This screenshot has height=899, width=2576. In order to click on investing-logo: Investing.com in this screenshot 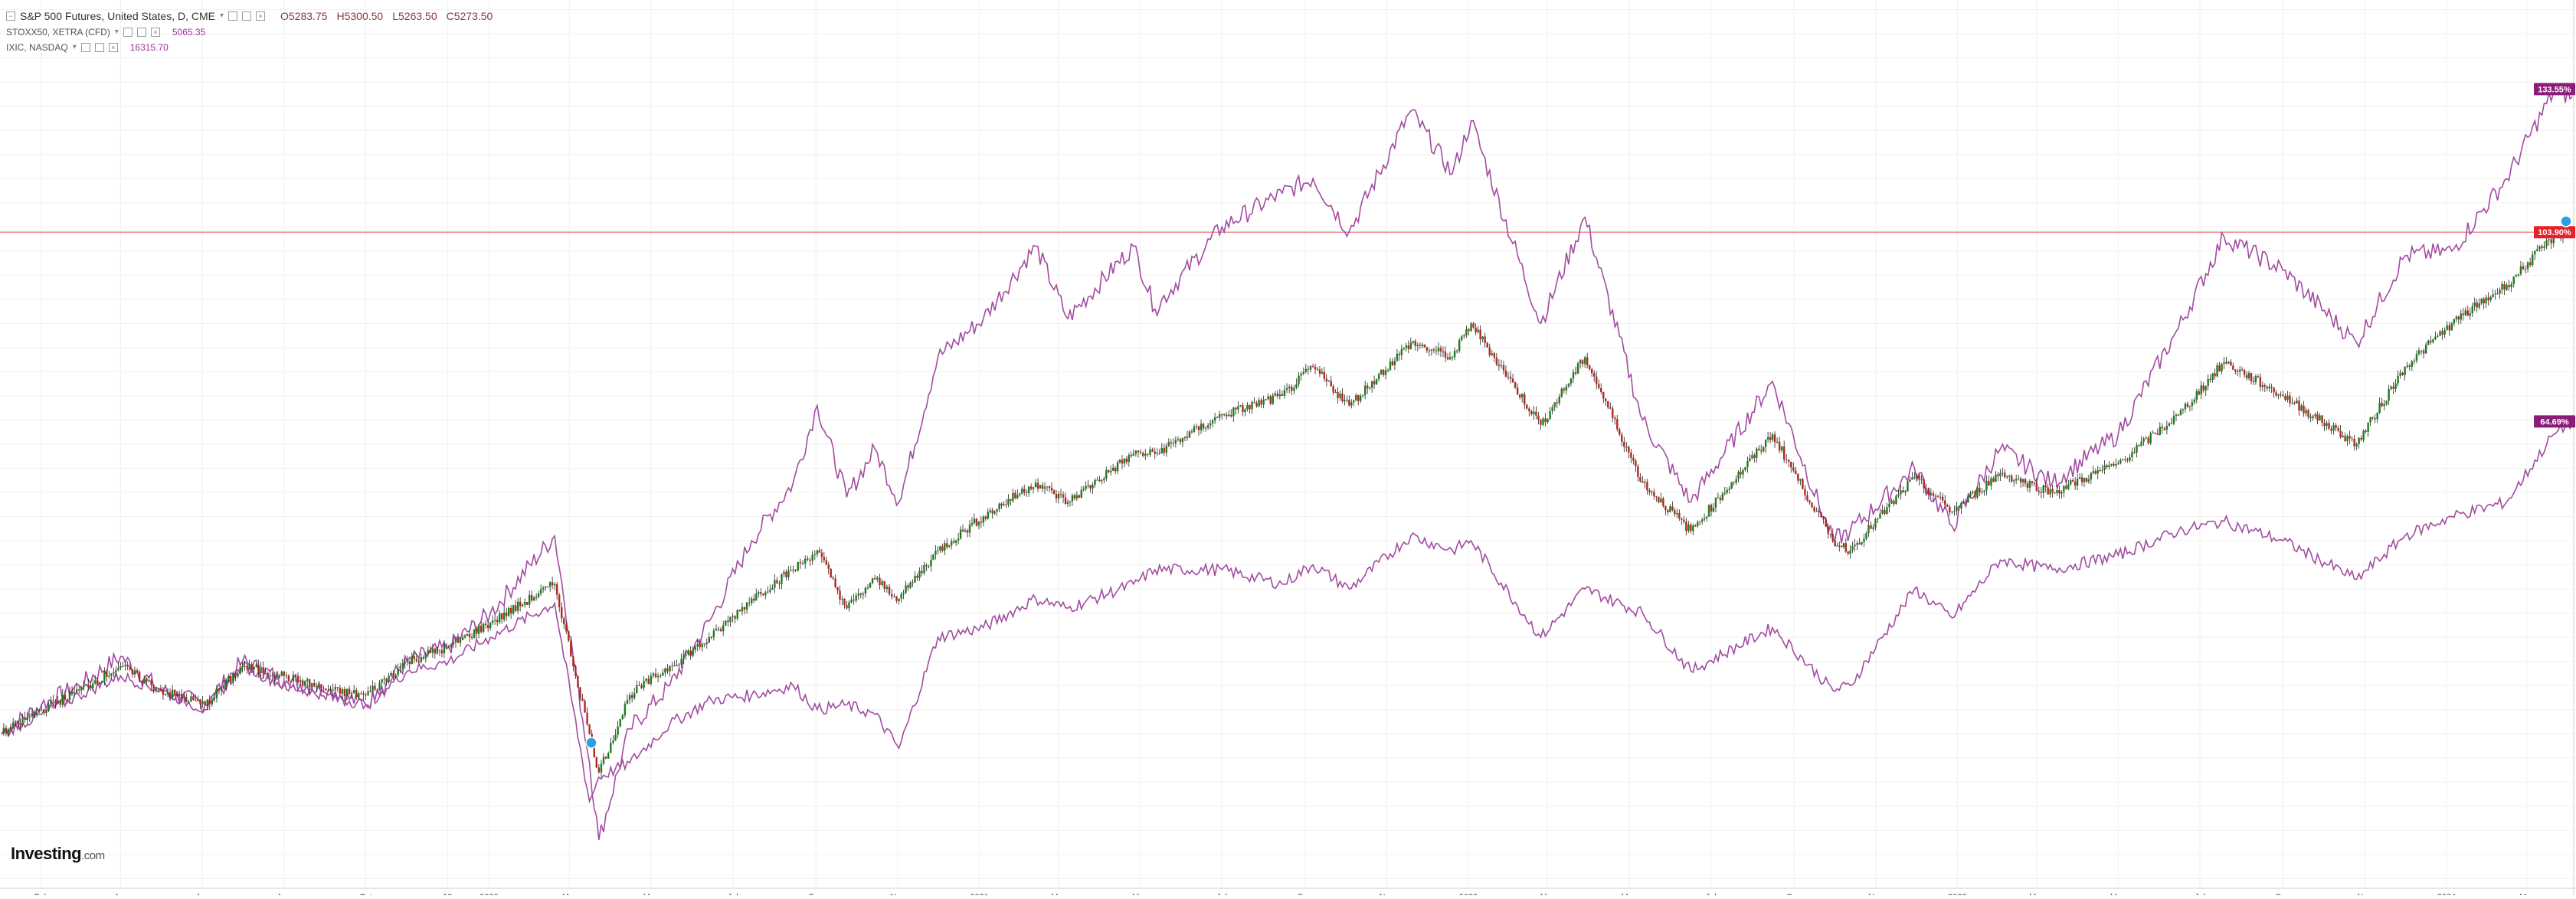, I will do `click(58, 854)`.